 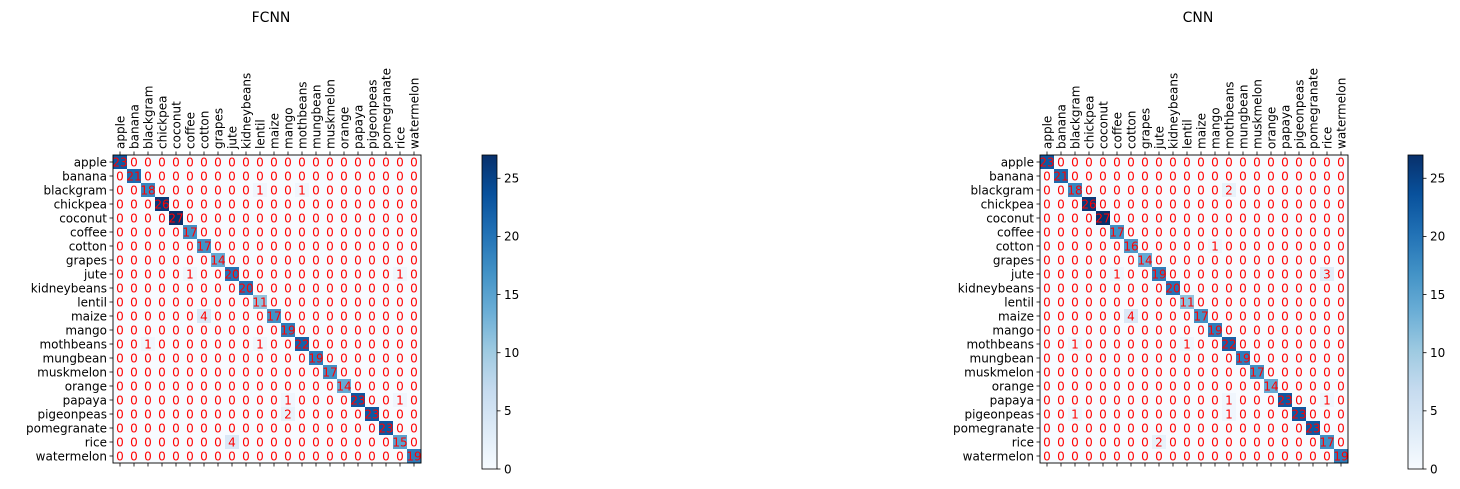 I want to click on cell-value-label: 1, so click(x=302, y=190).